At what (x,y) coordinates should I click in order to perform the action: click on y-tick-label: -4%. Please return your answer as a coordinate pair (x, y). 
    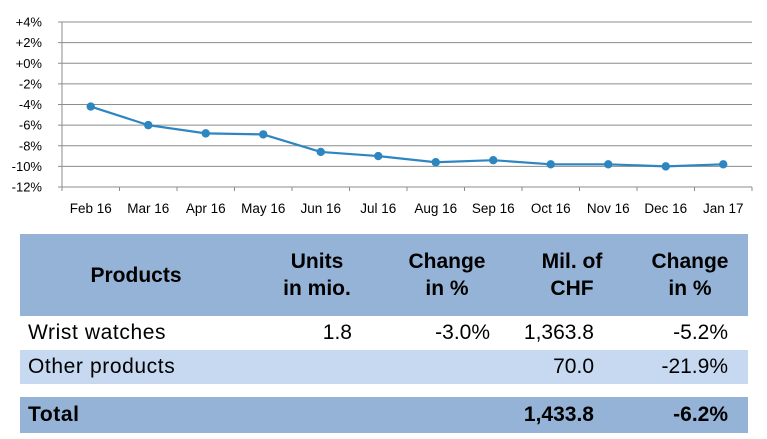
    Looking at the image, I should click on (31, 104).